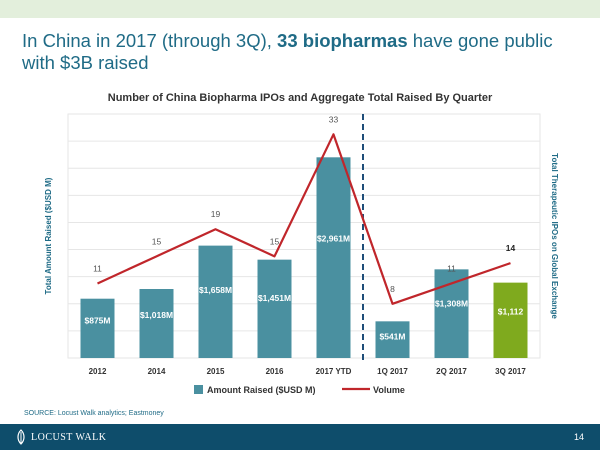 The image size is (600, 450). Describe the element at coordinates (511, 311) in the screenshot. I see `bar-label: $1,112` at that location.